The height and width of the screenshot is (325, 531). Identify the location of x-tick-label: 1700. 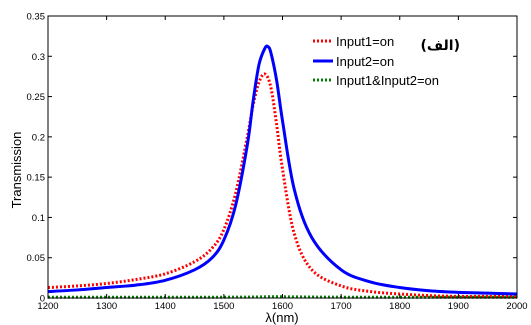
(341, 306).